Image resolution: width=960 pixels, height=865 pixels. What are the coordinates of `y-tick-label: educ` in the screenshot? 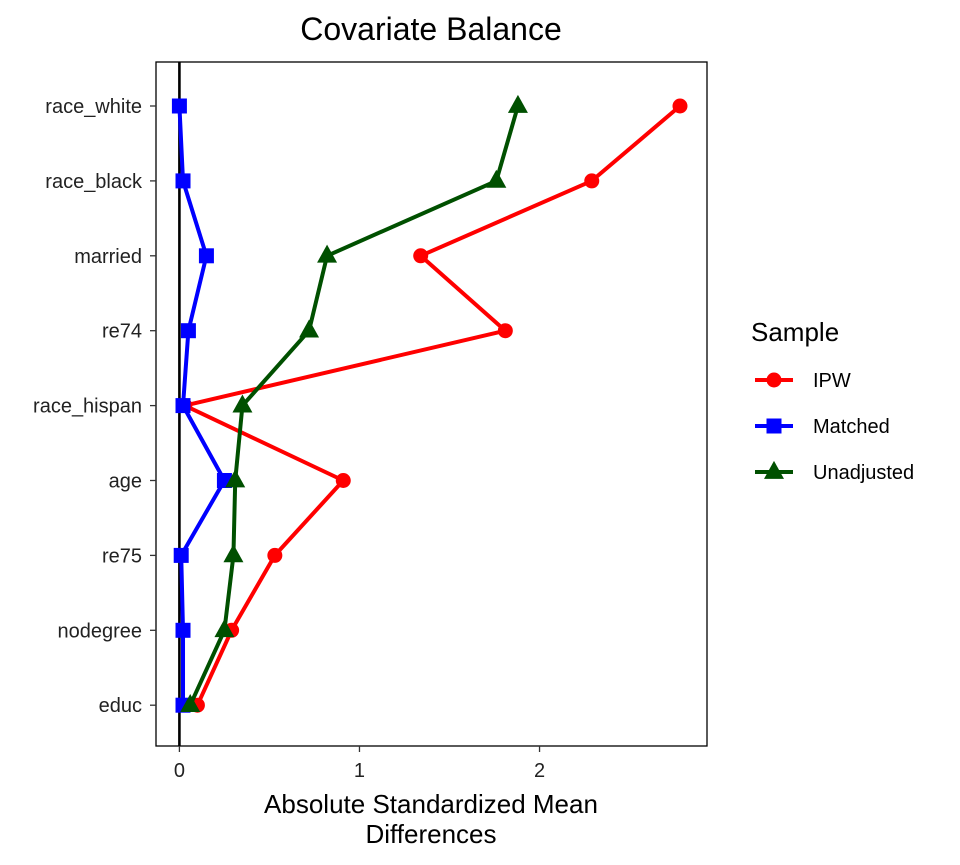 It's located at (120, 706).